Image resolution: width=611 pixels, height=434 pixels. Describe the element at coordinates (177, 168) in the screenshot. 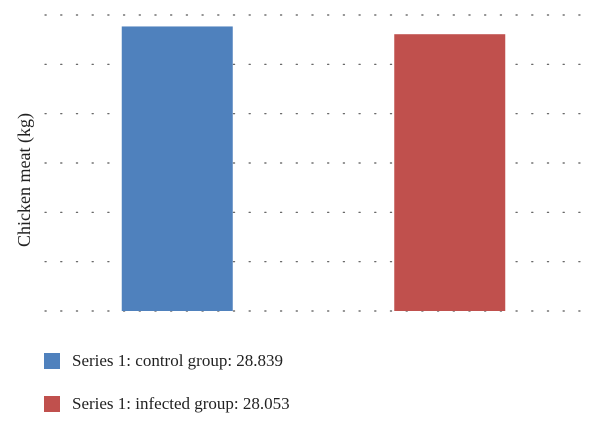

I see `bar-control-group` at that location.